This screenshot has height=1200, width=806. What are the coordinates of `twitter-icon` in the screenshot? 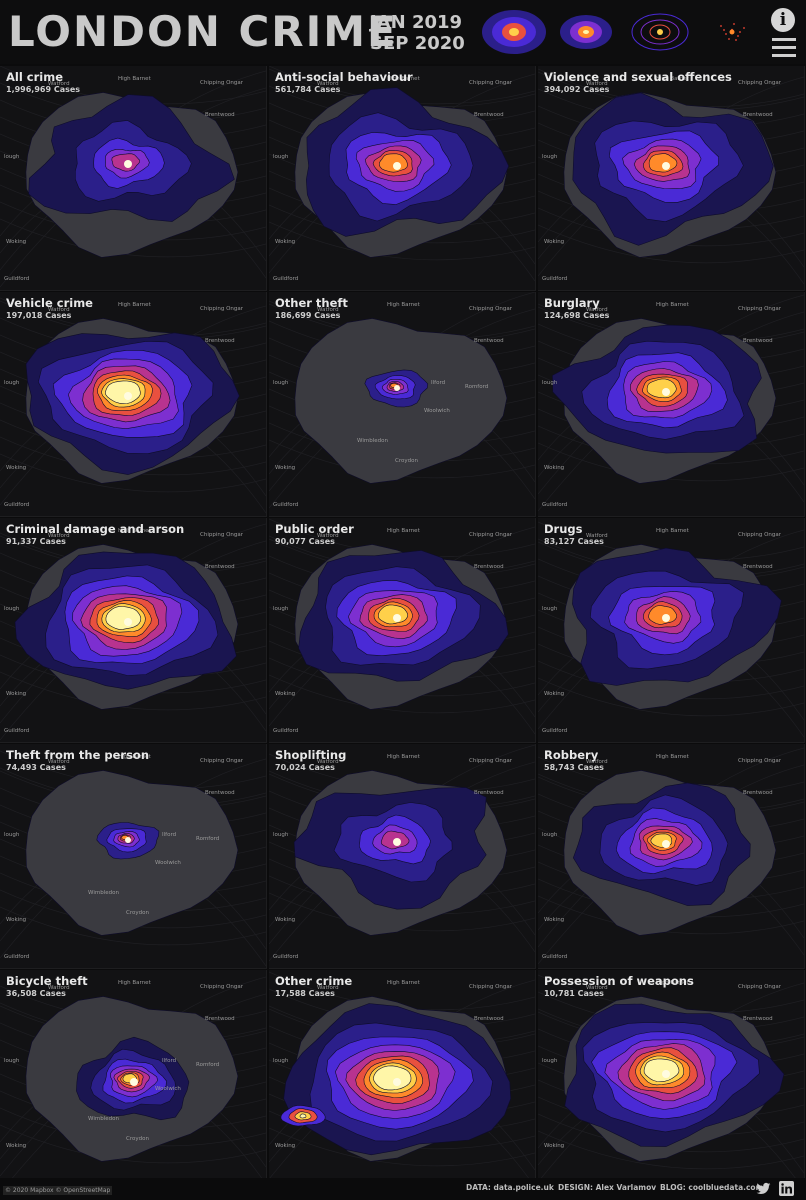 It's located at (763, 1188).